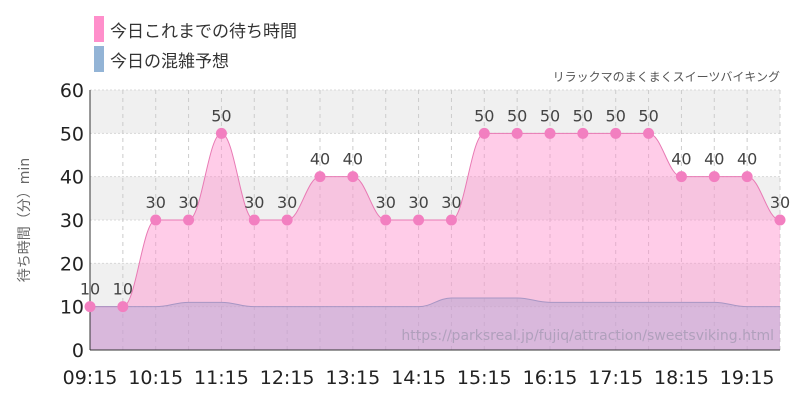 Image resolution: width=800 pixels, height=400 pixels. Describe the element at coordinates (90, 378) in the screenshot. I see `x-tick-label: 09:15` at that location.